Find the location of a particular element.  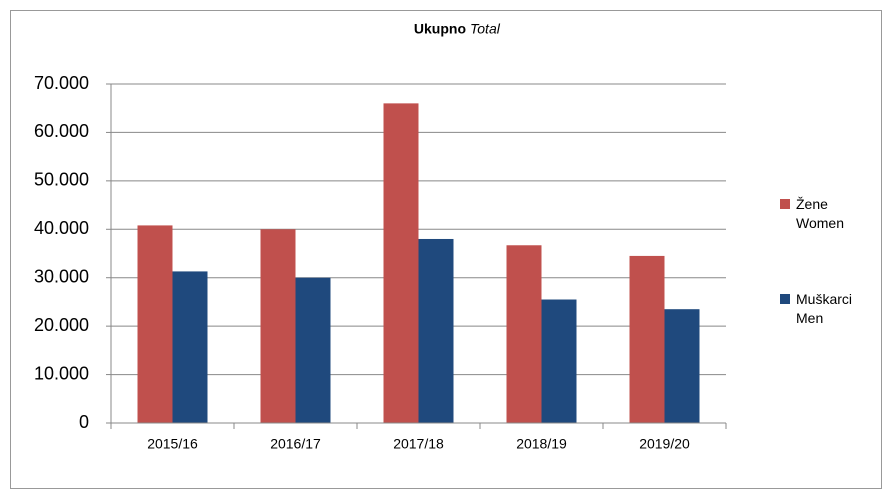

x-tick-label: 2015/16 is located at coordinates (172, 444).